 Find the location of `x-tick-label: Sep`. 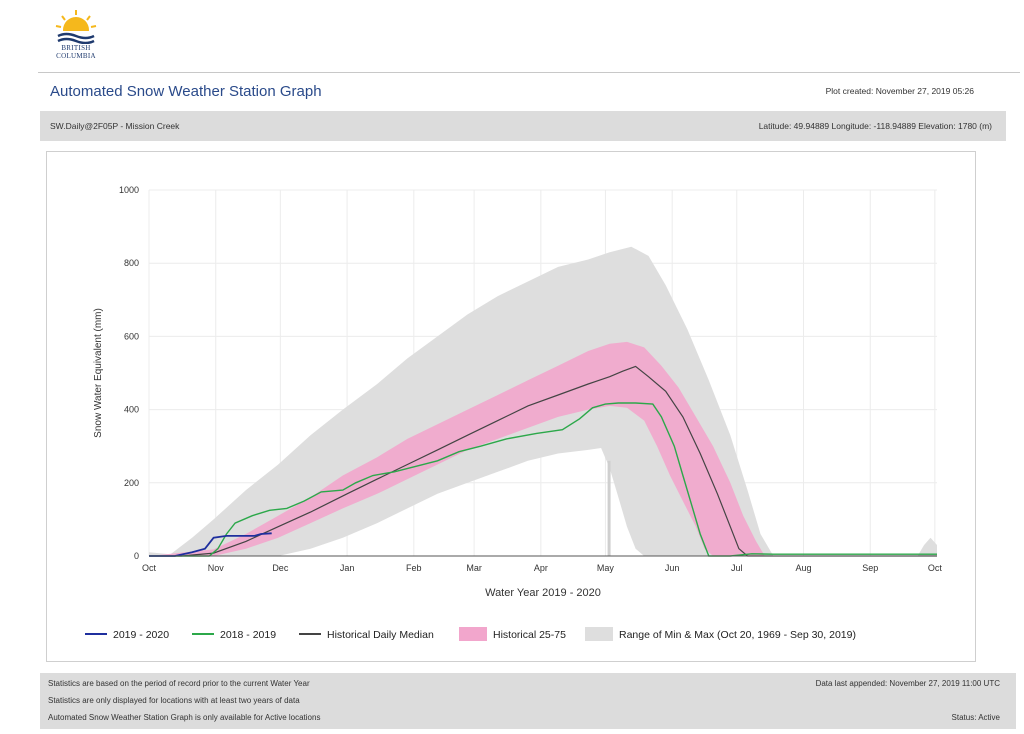

x-tick-label: Sep is located at coordinates (870, 568).